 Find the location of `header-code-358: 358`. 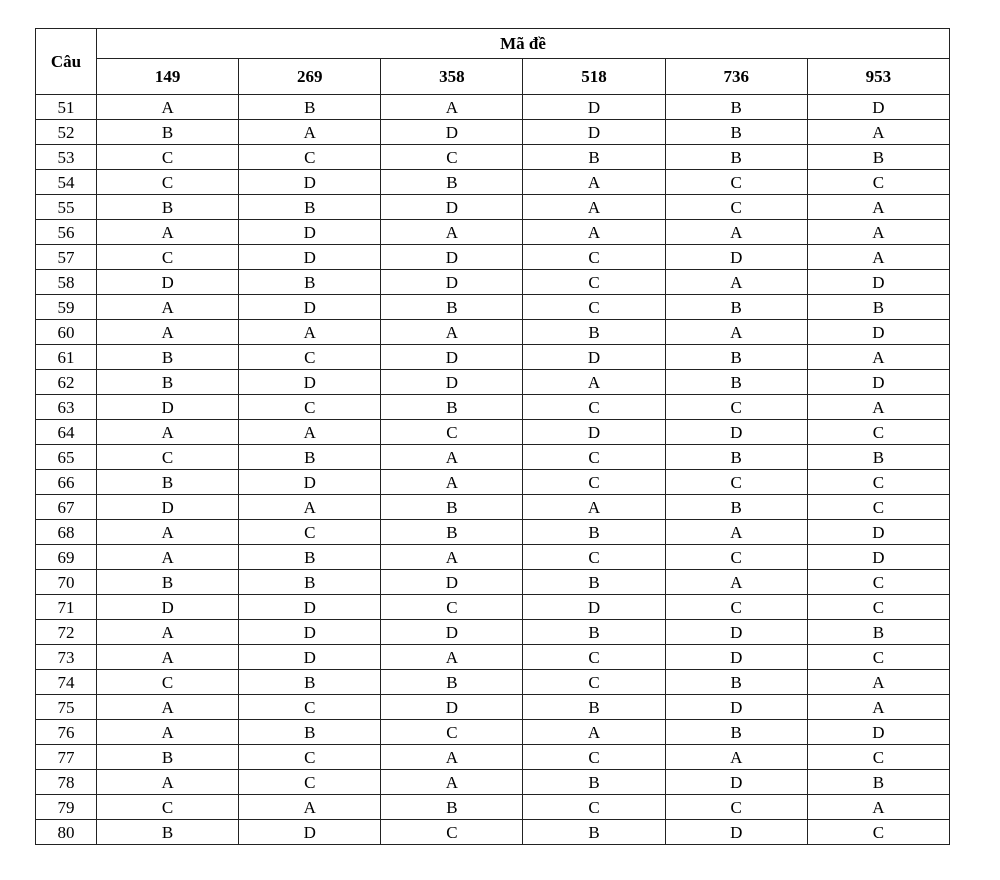

header-code-358: 358 is located at coordinates (452, 76).